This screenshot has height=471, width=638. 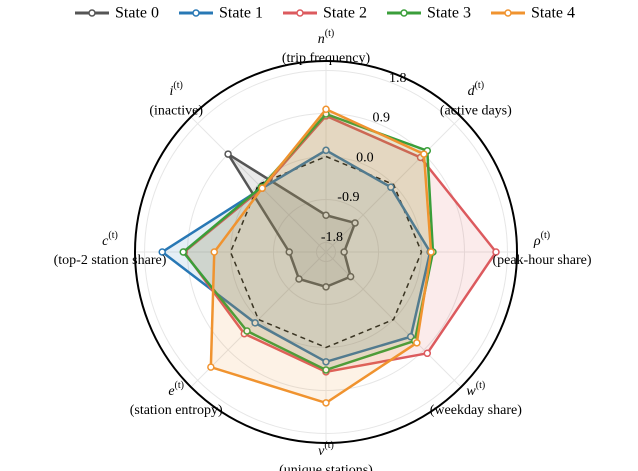 I want to click on axis-symbol: w(t), so click(x=475, y=389).